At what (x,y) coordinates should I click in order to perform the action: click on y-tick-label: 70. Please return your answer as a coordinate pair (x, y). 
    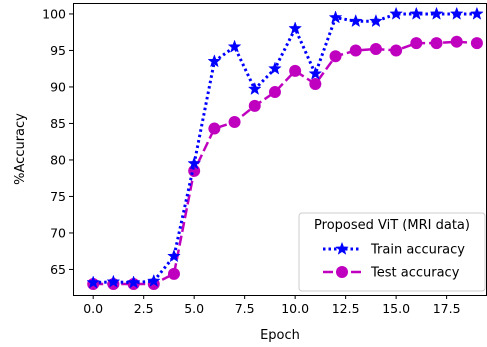
    Looking at the image, I should click on (58, 232).